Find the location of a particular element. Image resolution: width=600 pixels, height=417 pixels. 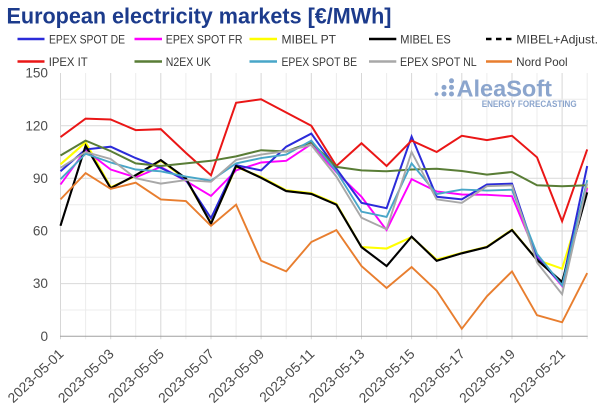

svg-text: 120 is located at coordinates (36, 125).